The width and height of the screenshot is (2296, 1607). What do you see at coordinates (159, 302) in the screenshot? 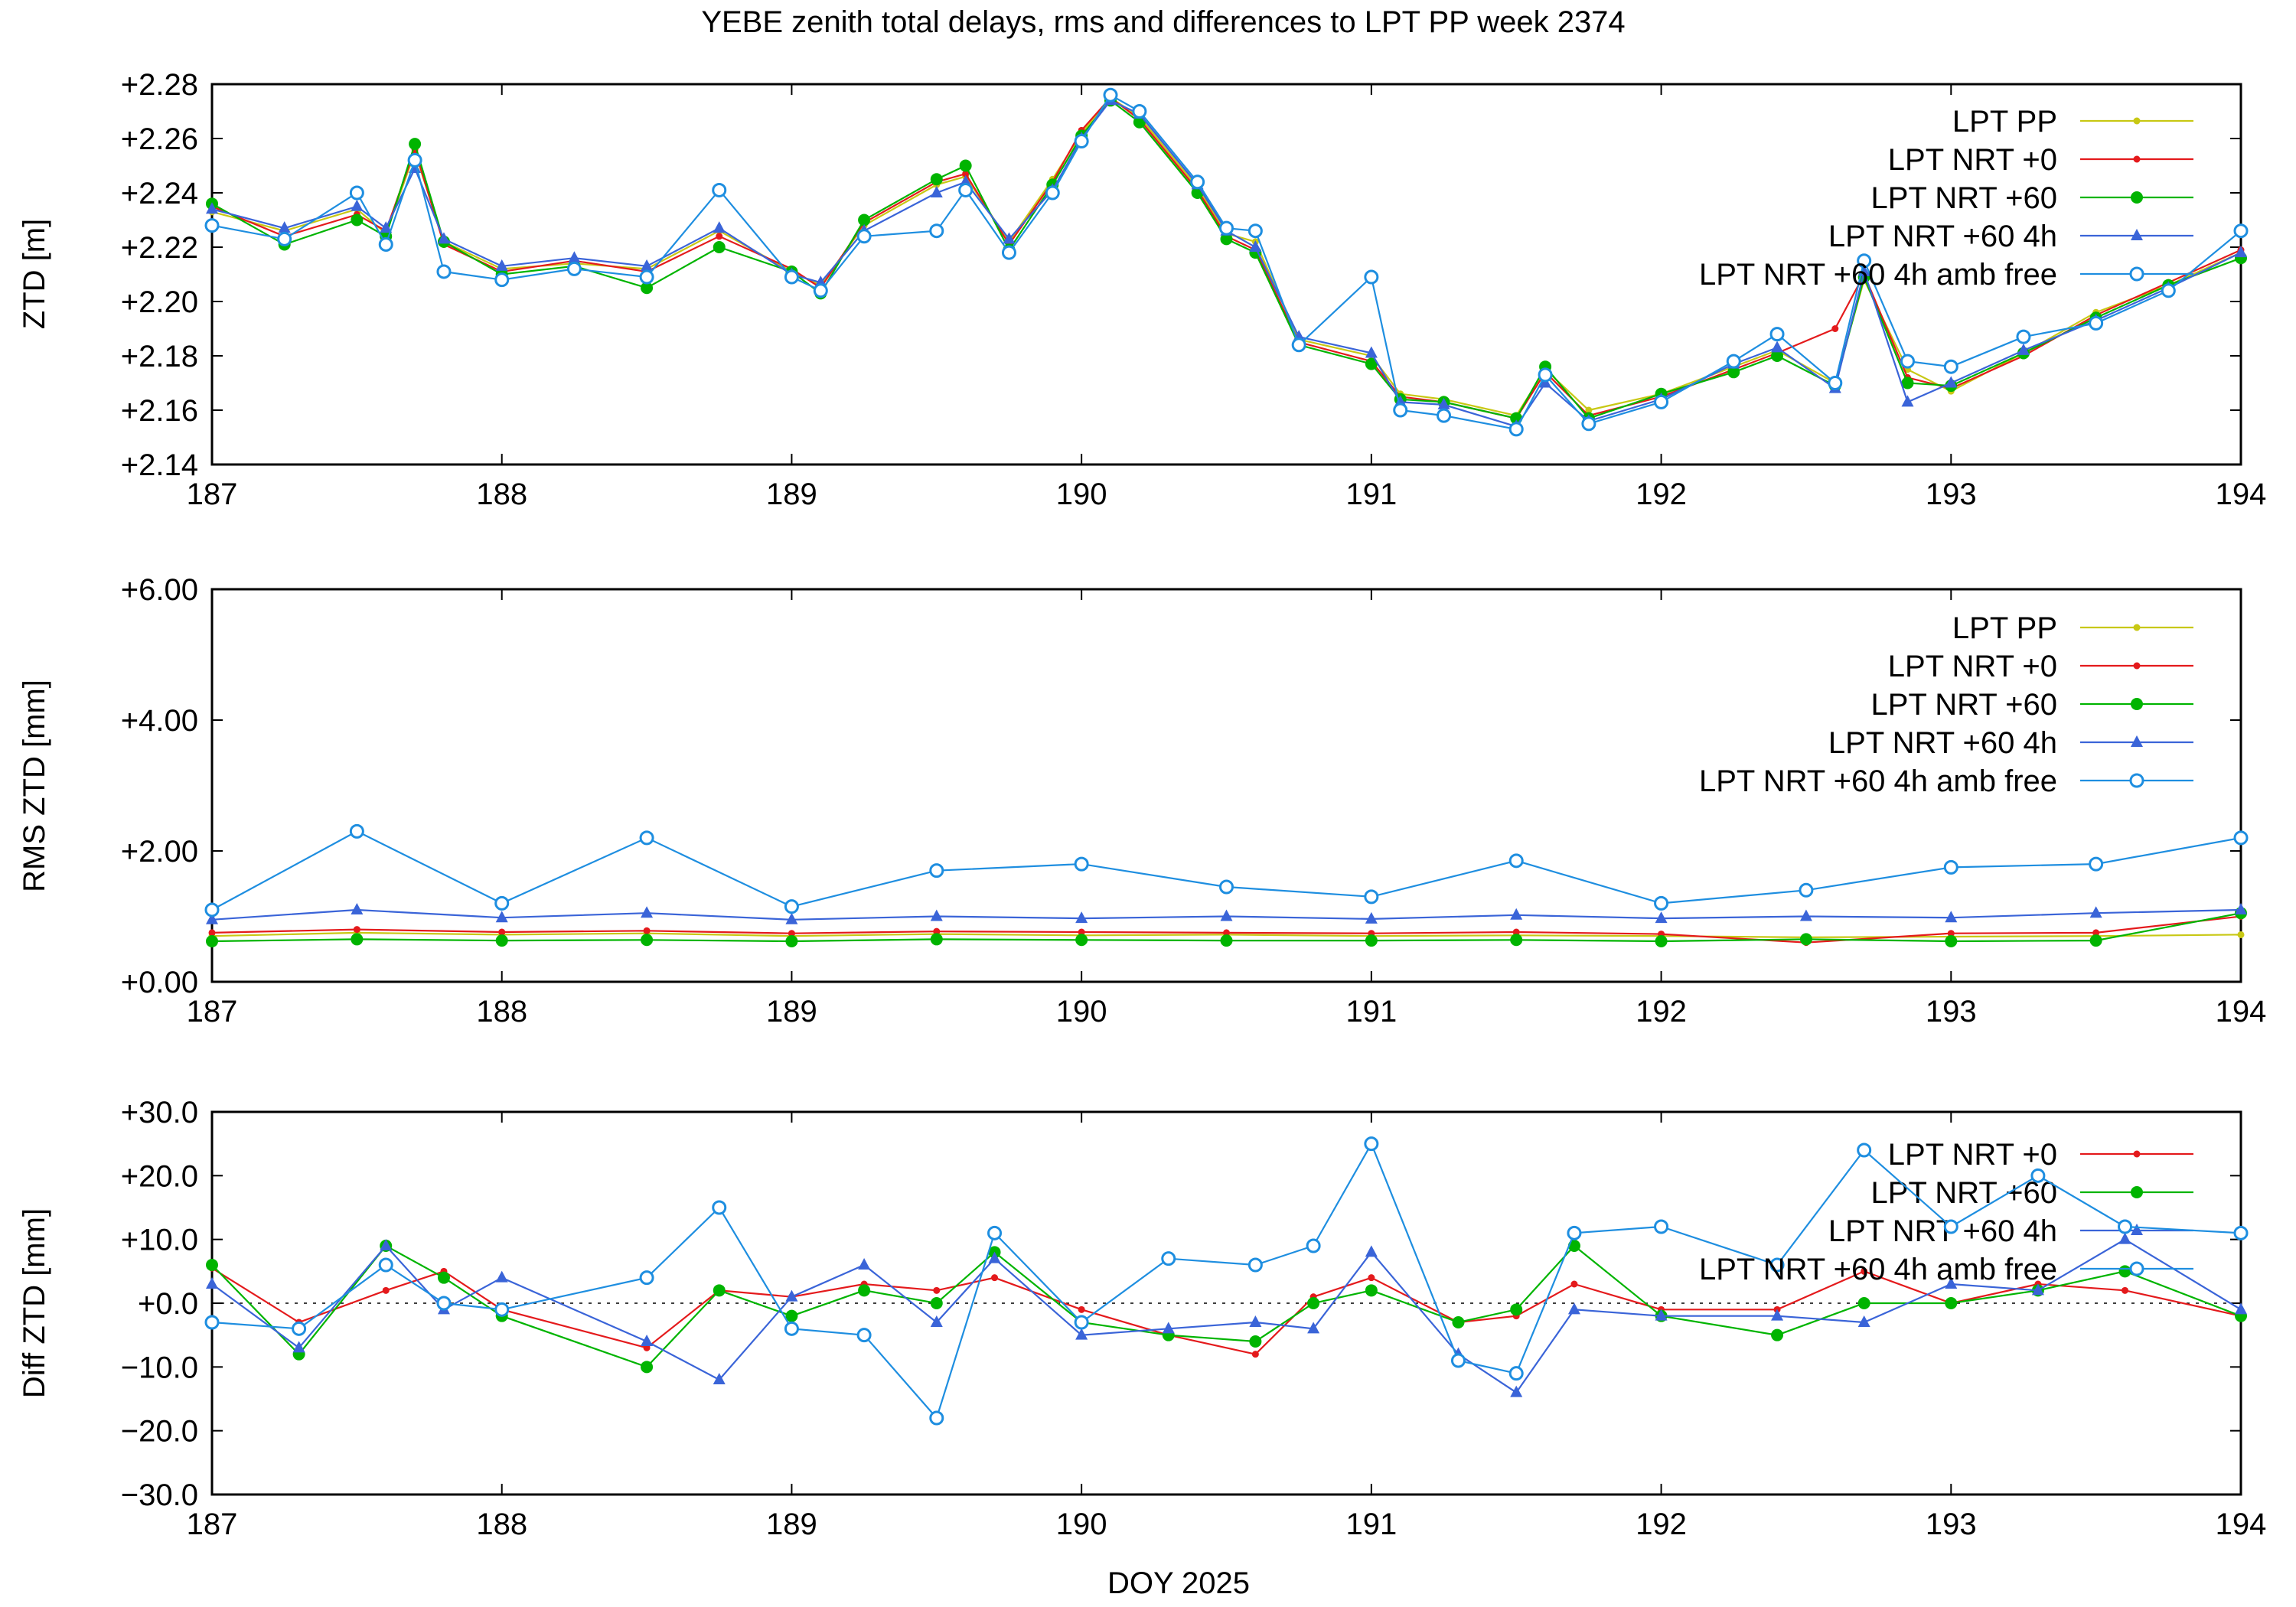
I see `ztd-y-tick-label: +2.20` at bounding box center [159, 302].